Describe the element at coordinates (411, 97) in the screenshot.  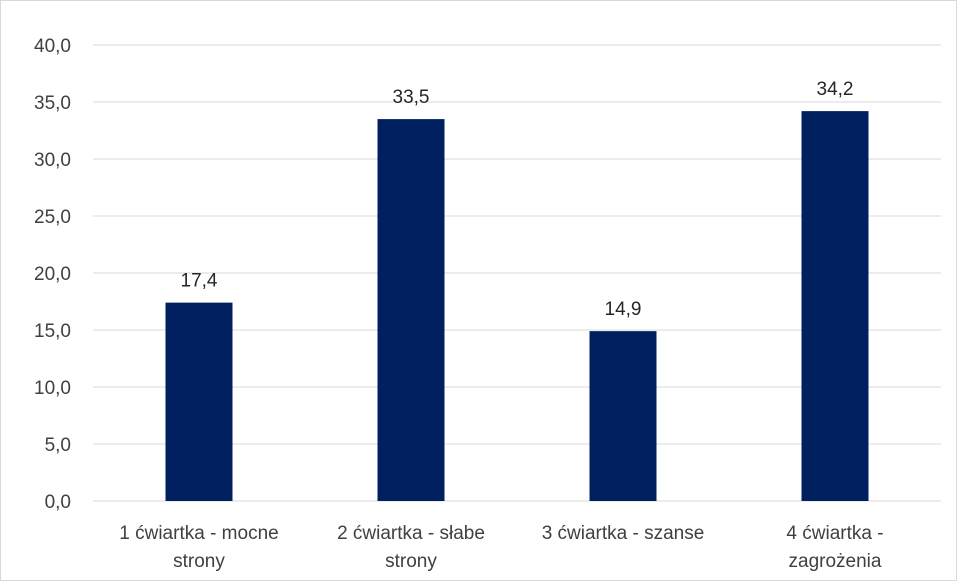
I see `data-label: 33,5` at that location.